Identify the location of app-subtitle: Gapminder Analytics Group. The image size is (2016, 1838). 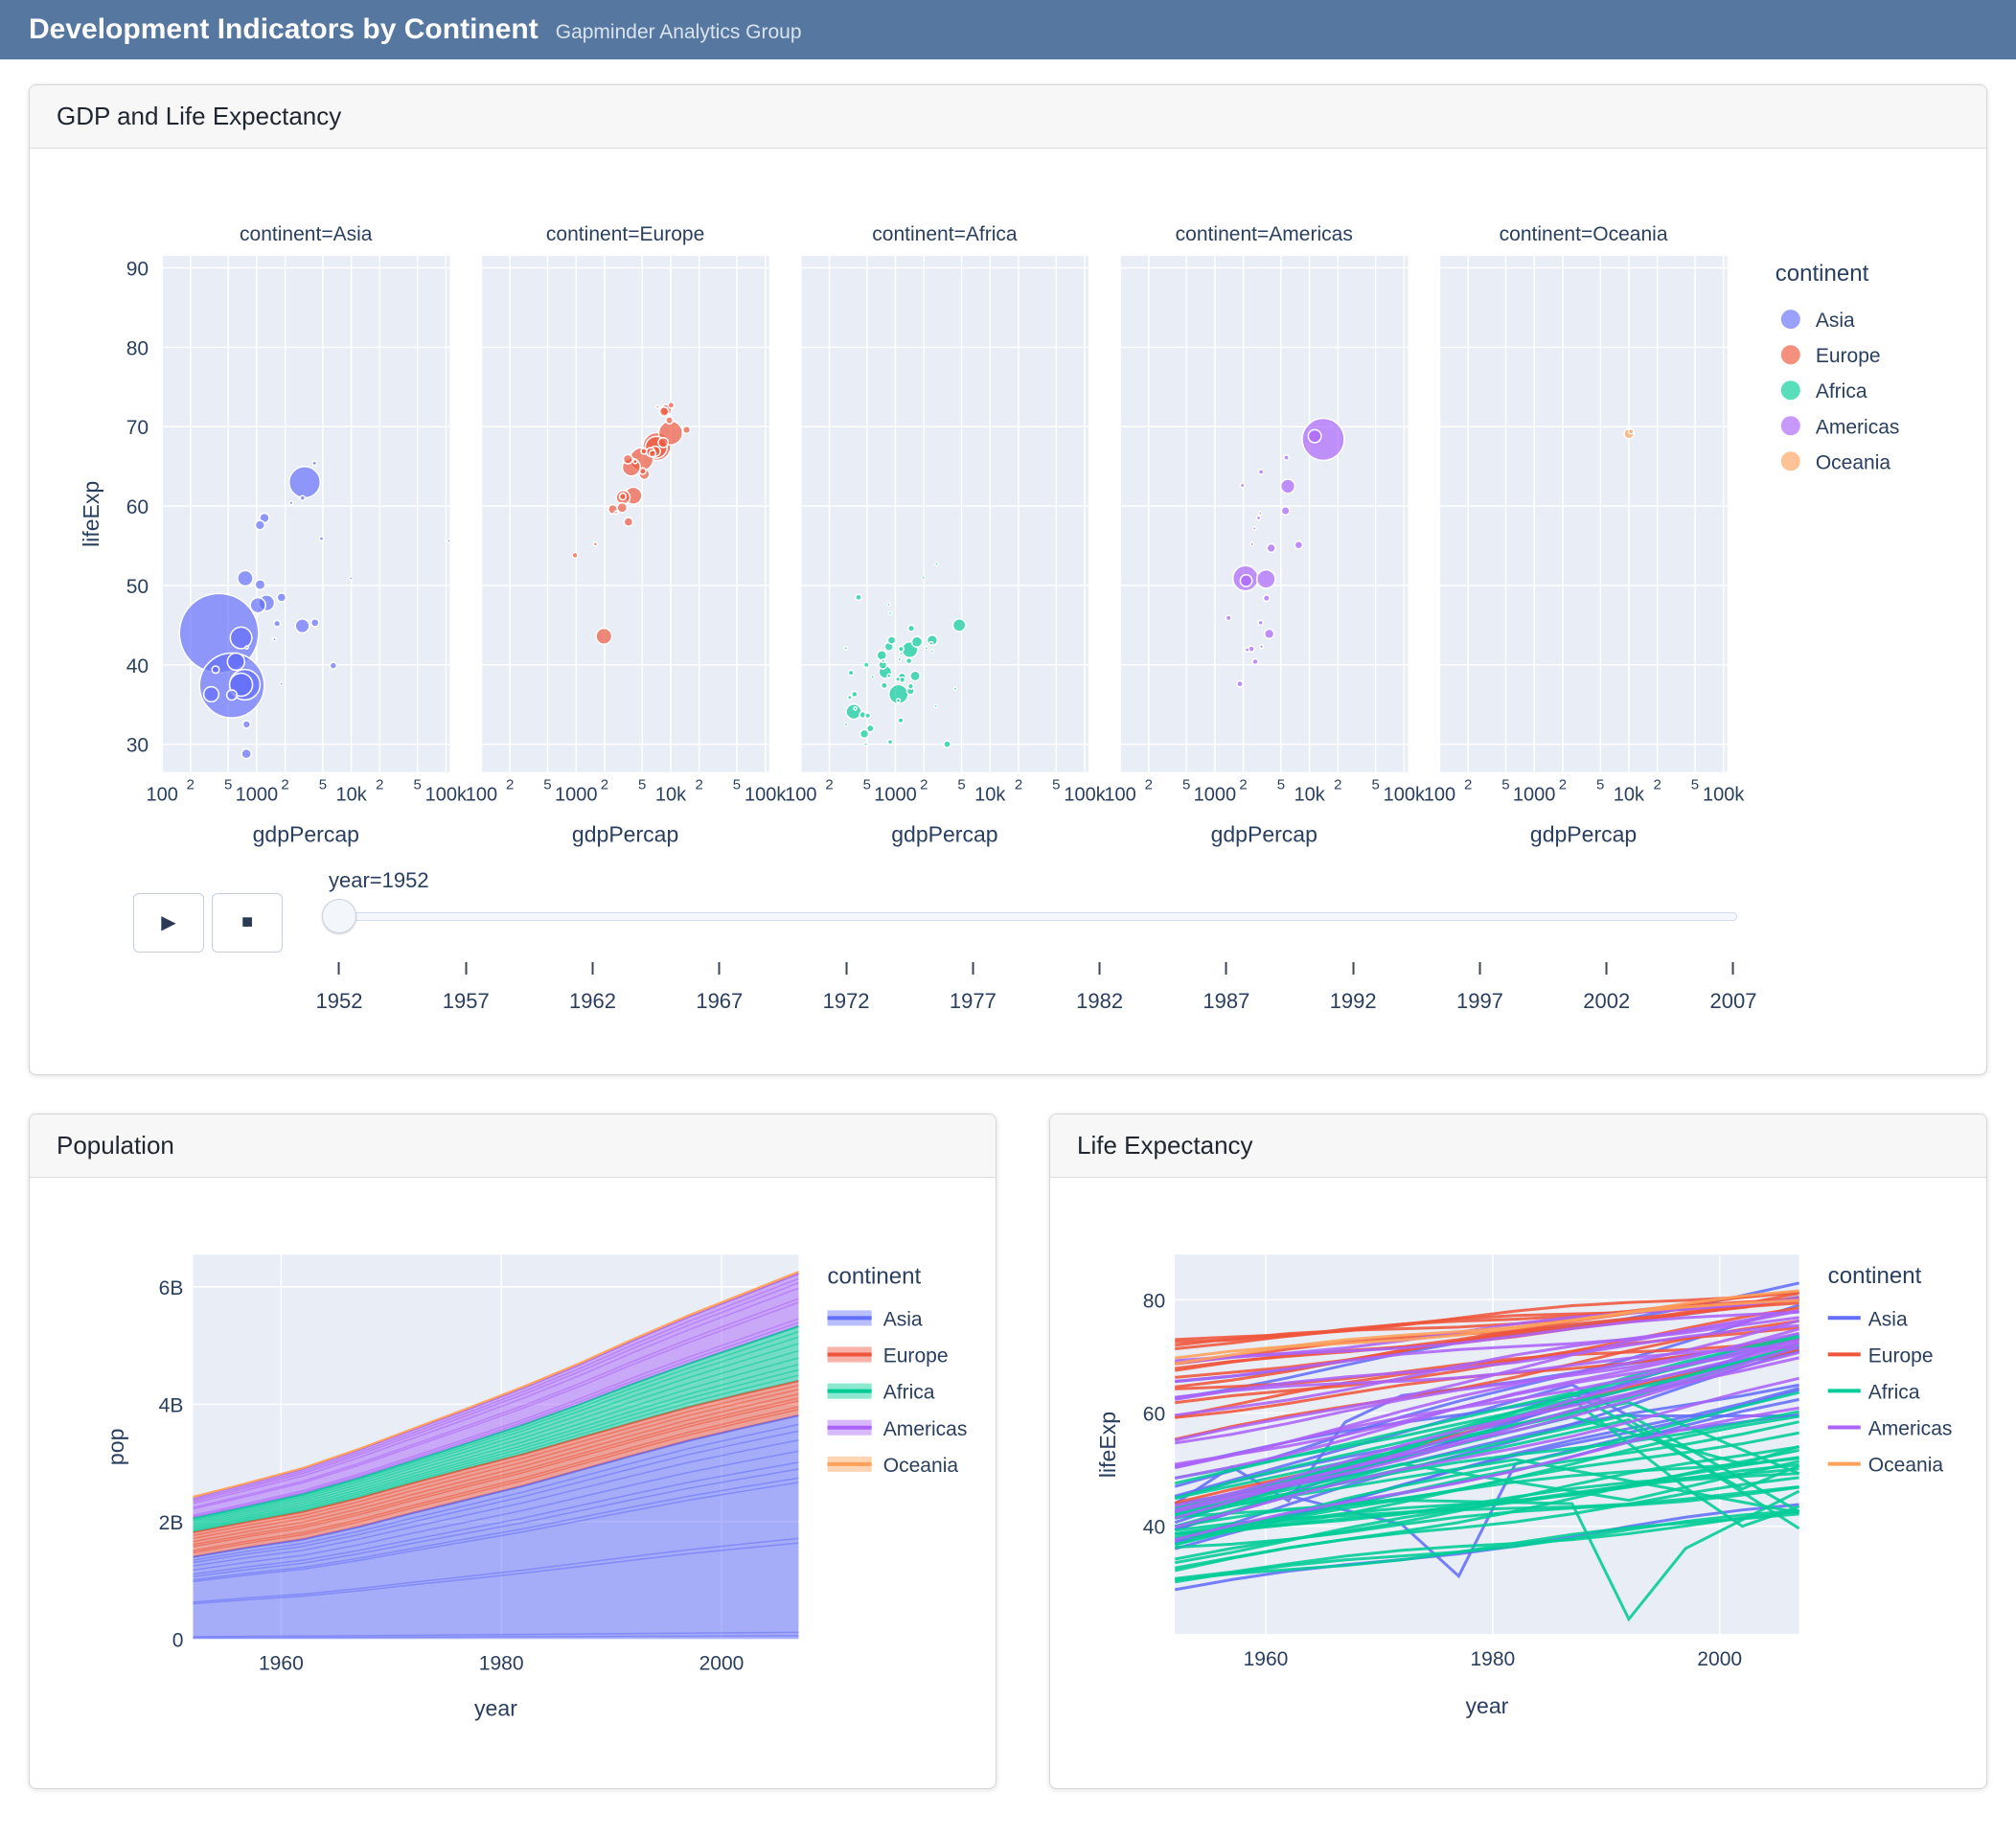
(678, 32).